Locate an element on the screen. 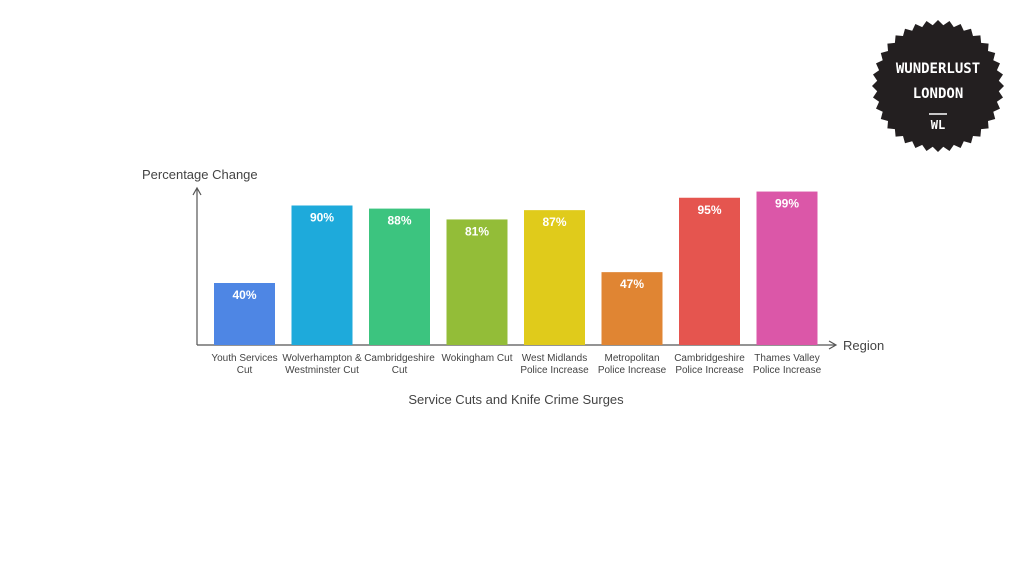 This screenshot has height=576, width=1024. chart-title: Service Cuts and Knife Crime Surges is located at coordinates (516, 399).